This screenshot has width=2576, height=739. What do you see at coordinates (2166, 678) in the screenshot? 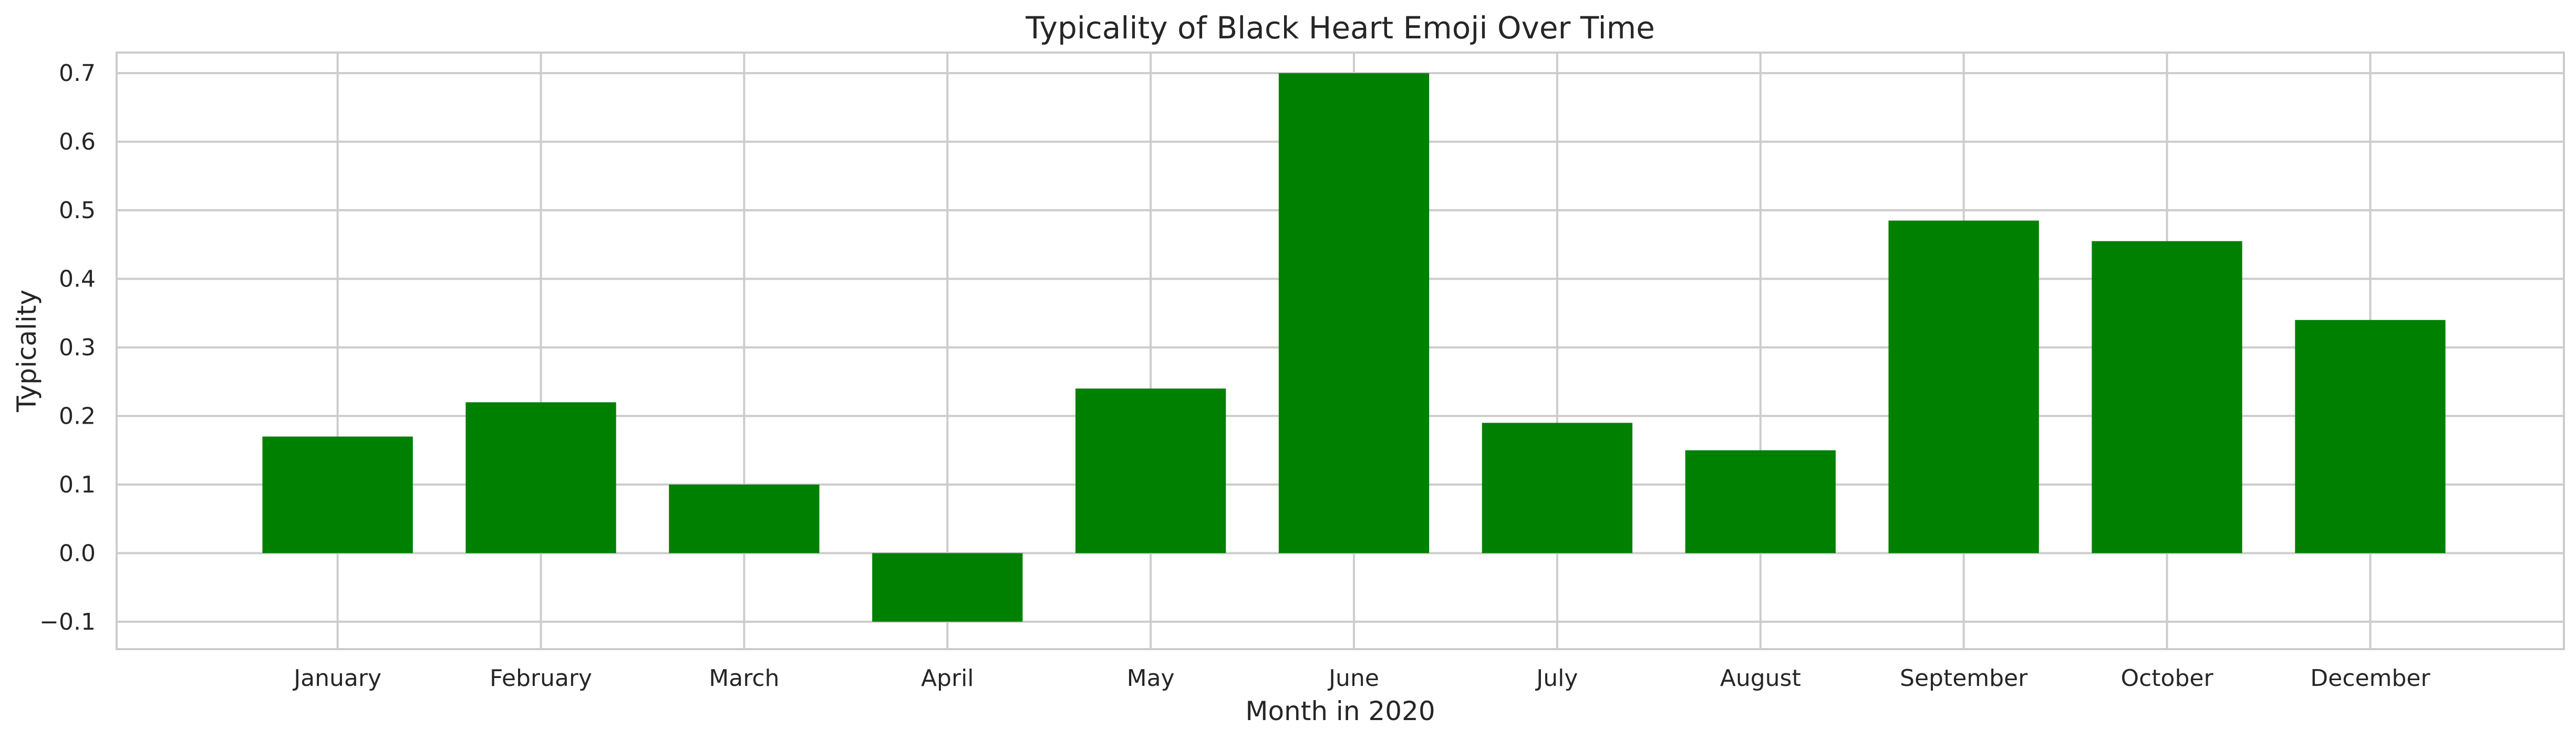
I see `x-tick-label-october: October` at bounding box center [2166, 678].